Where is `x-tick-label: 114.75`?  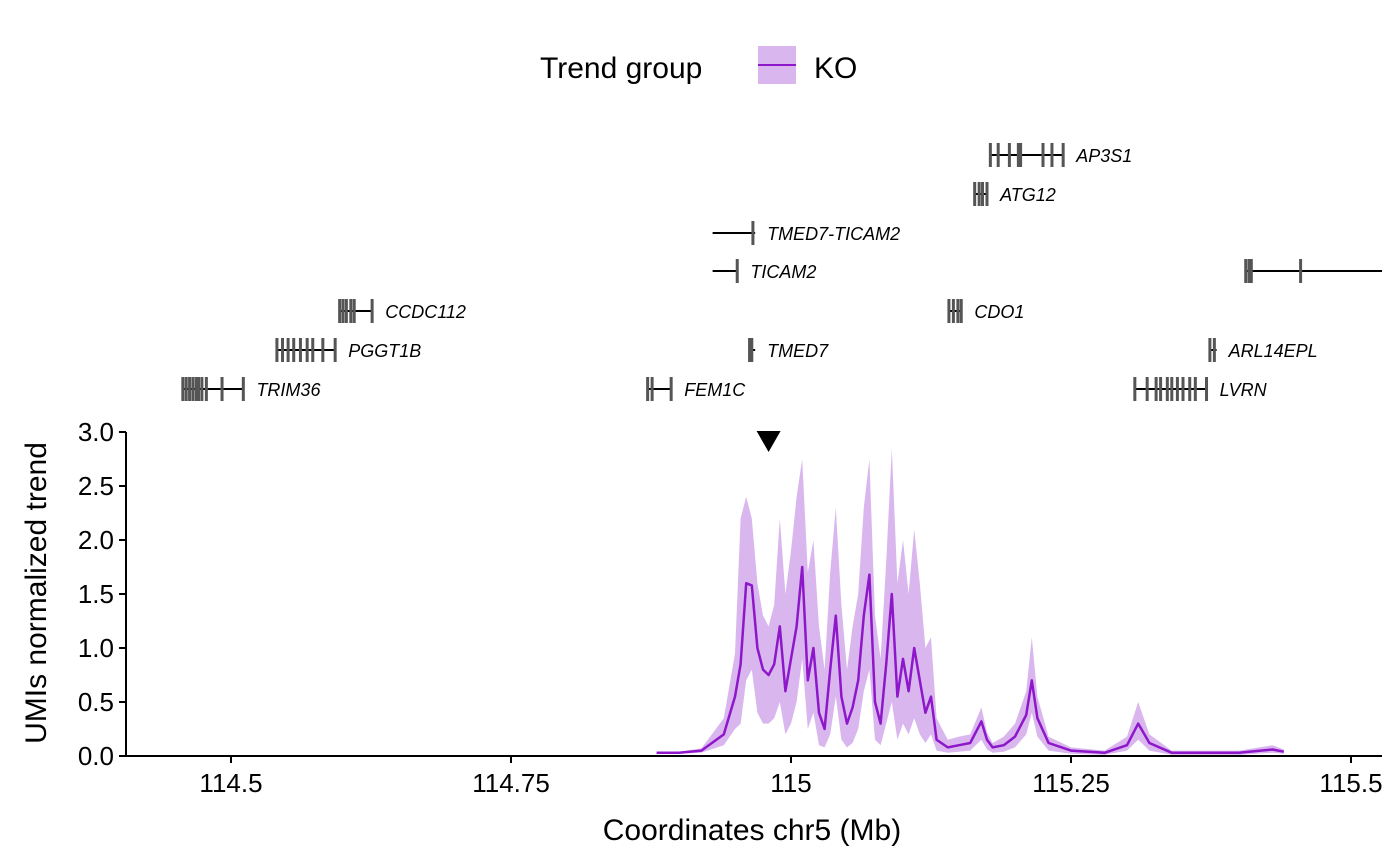 x-tick-label: 114.75 is located at coordinates (511, 783).